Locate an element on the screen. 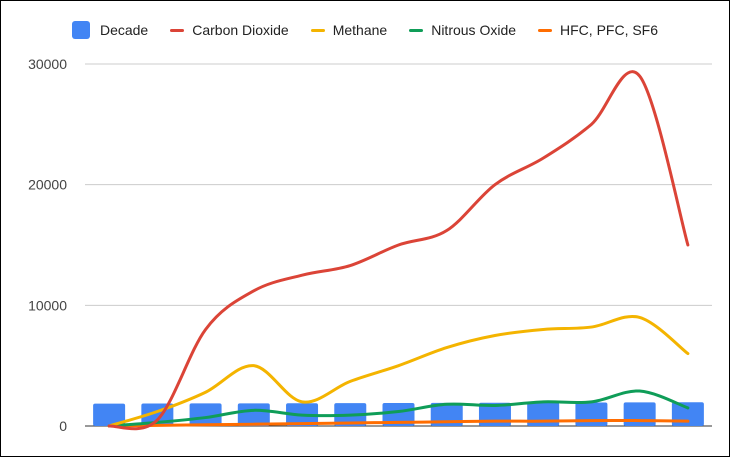 The image size is (730, 457). legend-item-nitrous-oxide: Nitrous Oxide is located at coordinates (462, 30).